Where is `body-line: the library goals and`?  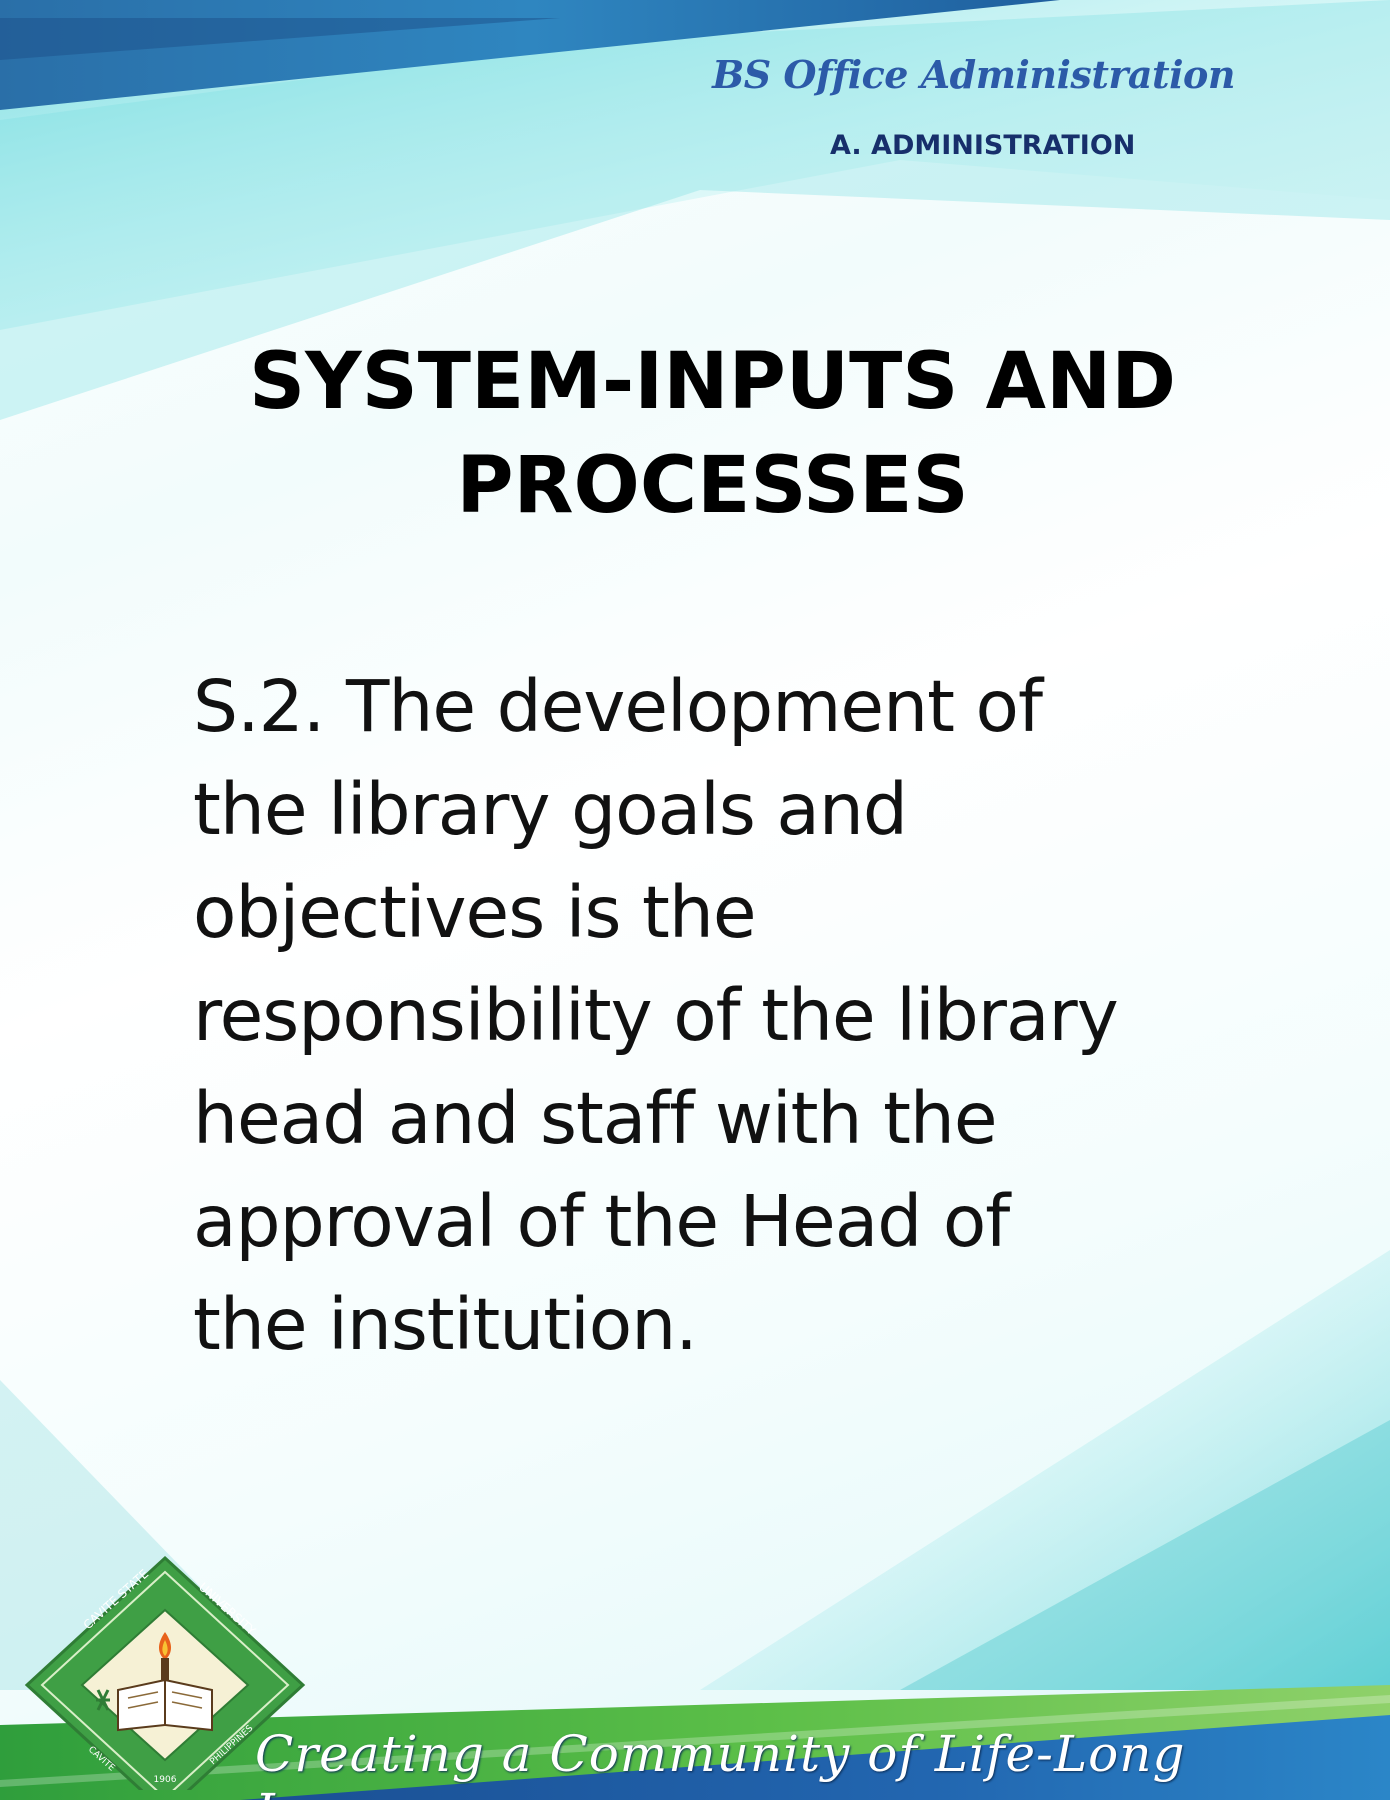 body-line: the library goals and is located at coordinates (550, 809).